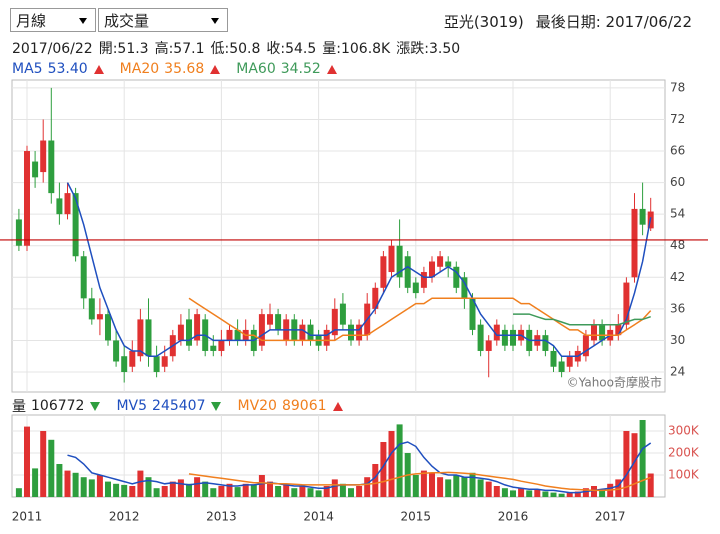 This screenshot has height=534, width=720. I want to click on y-tick-label: 24, so click(677, 372).